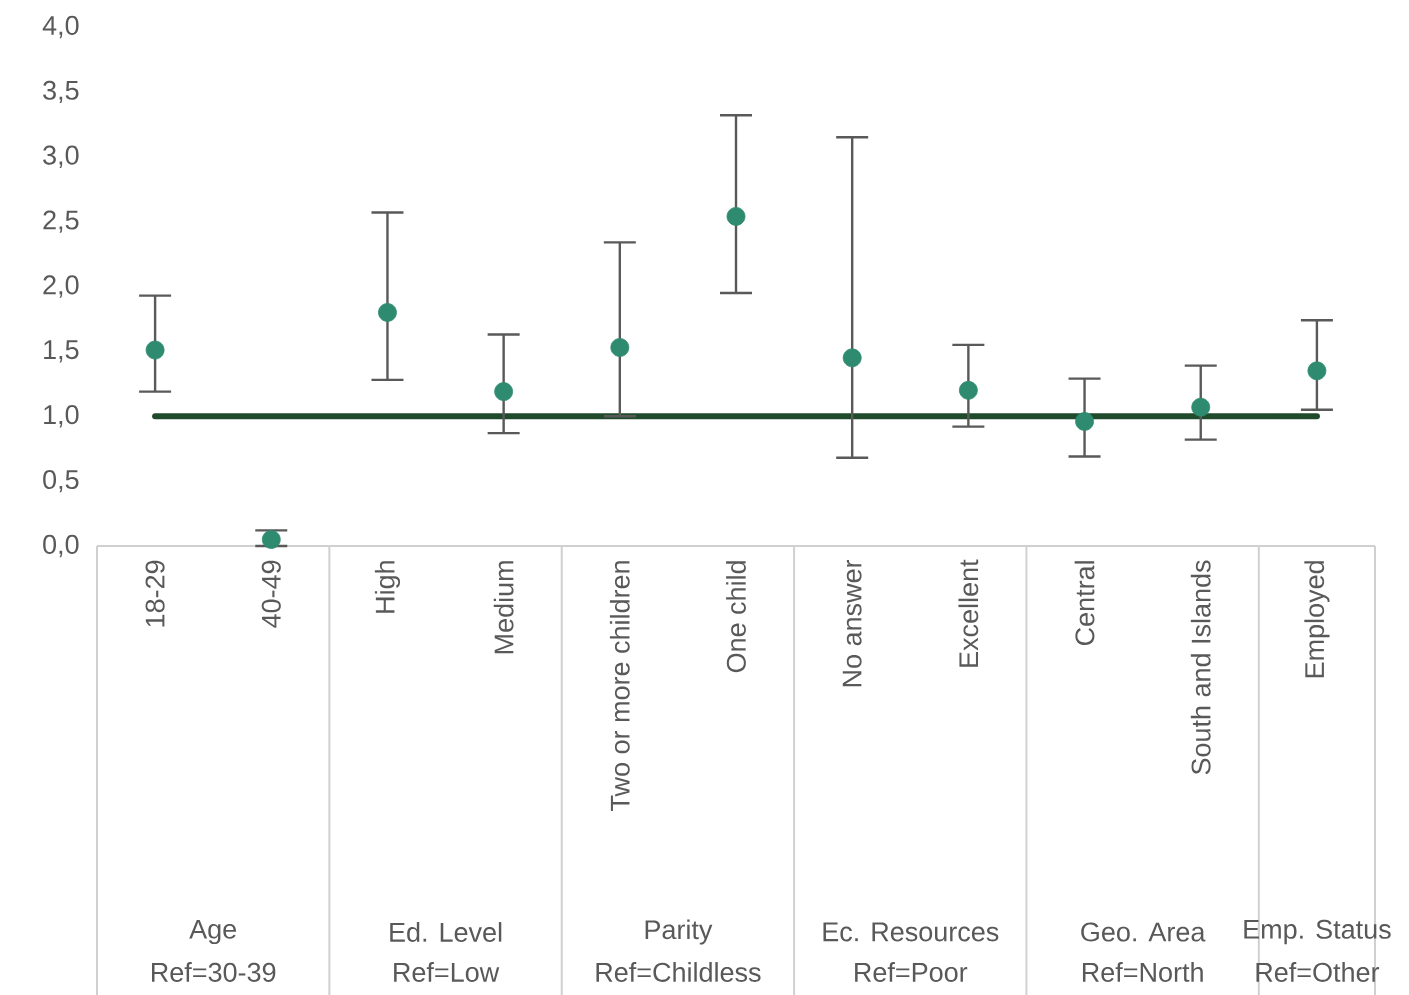  I want to click on y-tick-label: 2,5, so click(61, 221).